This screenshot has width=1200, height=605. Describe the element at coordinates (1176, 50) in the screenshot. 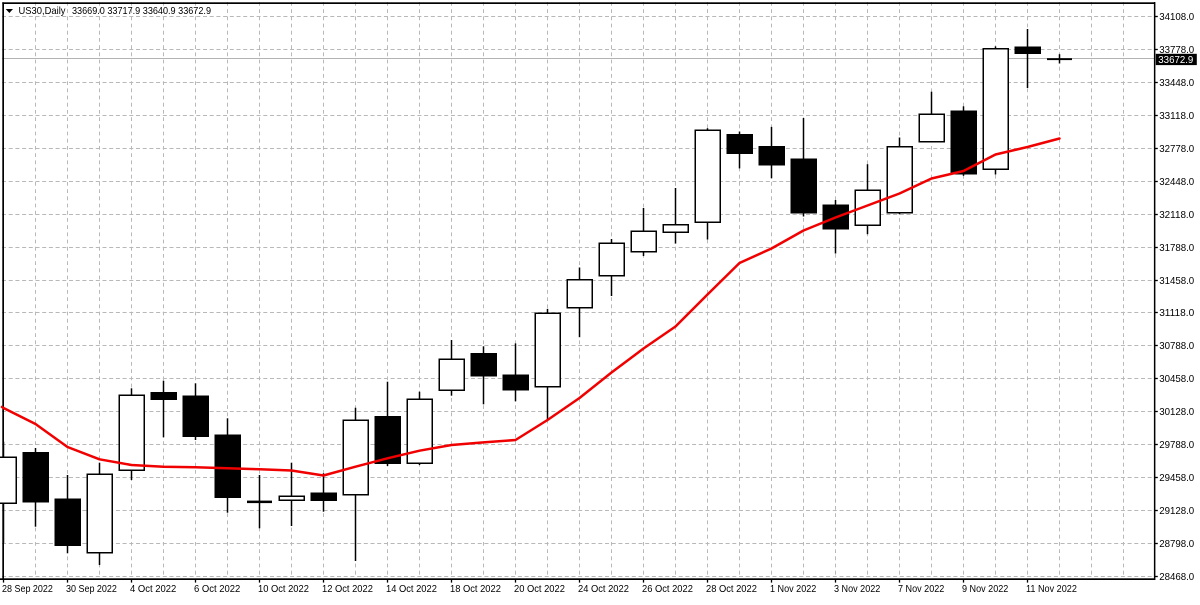

I see `svg-text: 33778.0` at that location.